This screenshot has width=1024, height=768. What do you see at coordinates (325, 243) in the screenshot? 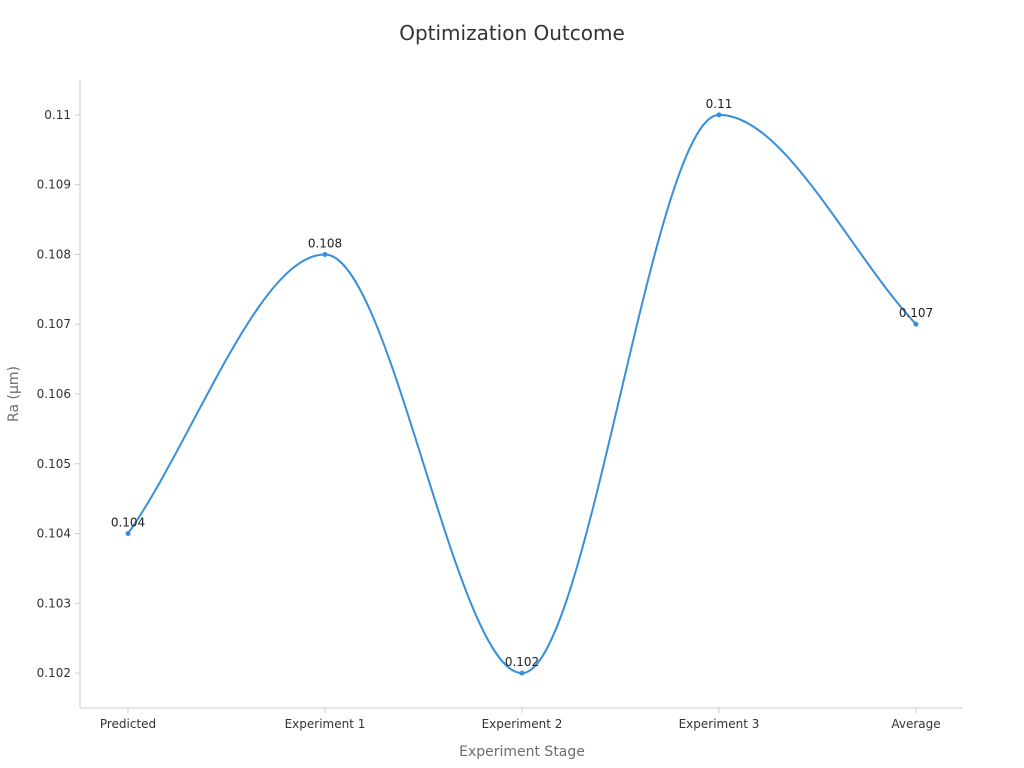
I see `data-label: 0.108` at bounding box center [325, 243].